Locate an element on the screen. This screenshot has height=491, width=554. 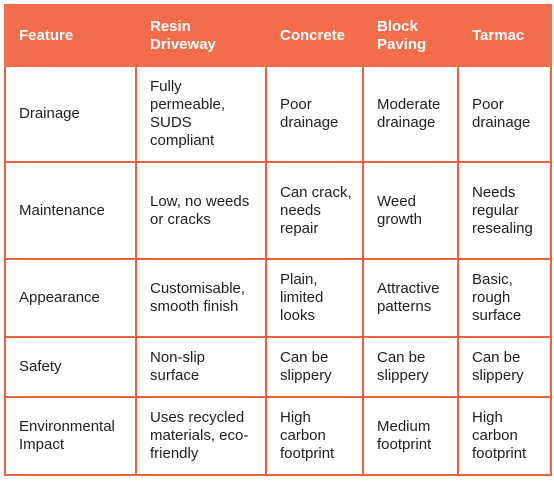
feature-cell: Safety is located at coordinates (70, 367).